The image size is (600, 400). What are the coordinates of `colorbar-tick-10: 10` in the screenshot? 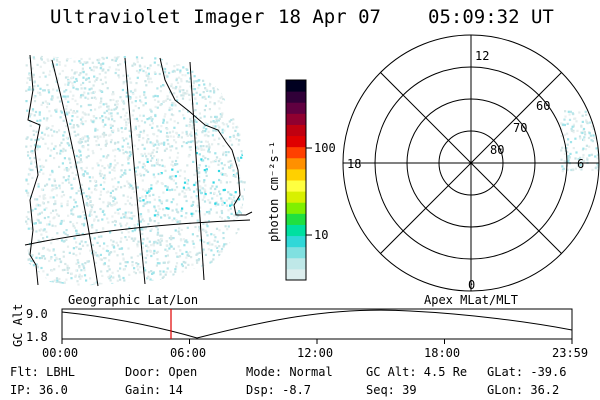 It's located at (321, 235).